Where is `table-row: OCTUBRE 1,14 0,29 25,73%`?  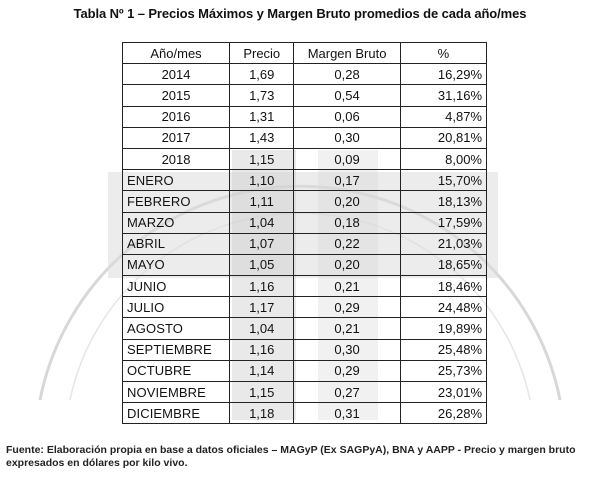
table-row: OCTUBRE 1,14 0,29 25,73% is located at coordinates (304, 371).